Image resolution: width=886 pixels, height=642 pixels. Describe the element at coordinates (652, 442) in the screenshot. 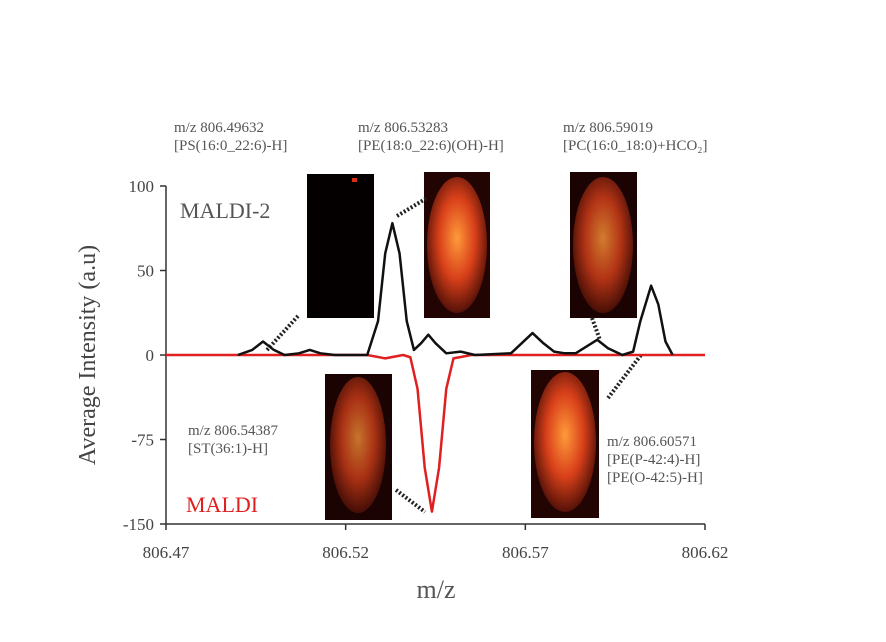

I see `annotation: m/z 806.60571` at that location.